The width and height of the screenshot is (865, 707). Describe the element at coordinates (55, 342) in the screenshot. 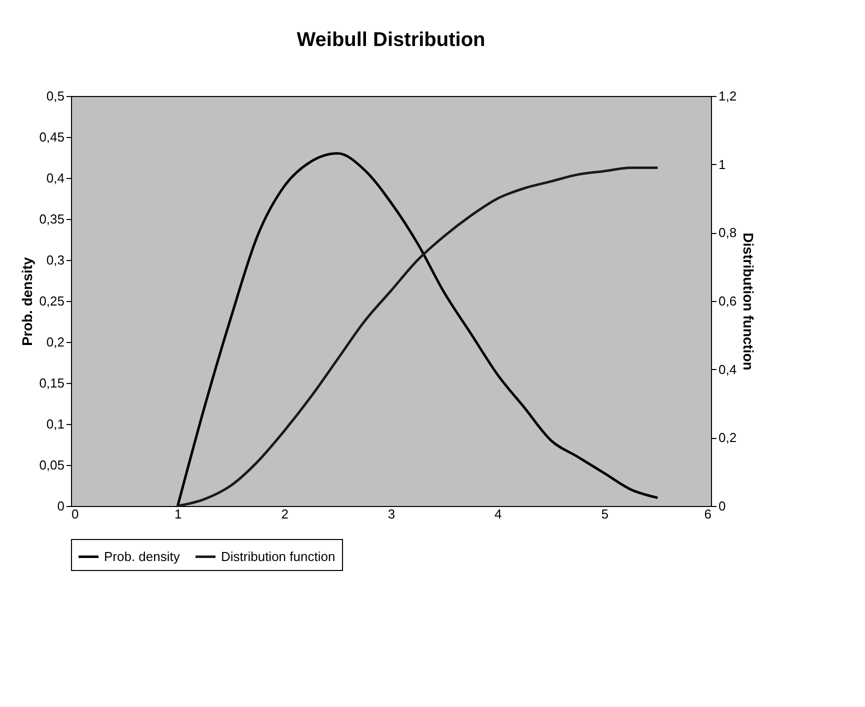

I see `y-tick-label: 0,2` at that location.